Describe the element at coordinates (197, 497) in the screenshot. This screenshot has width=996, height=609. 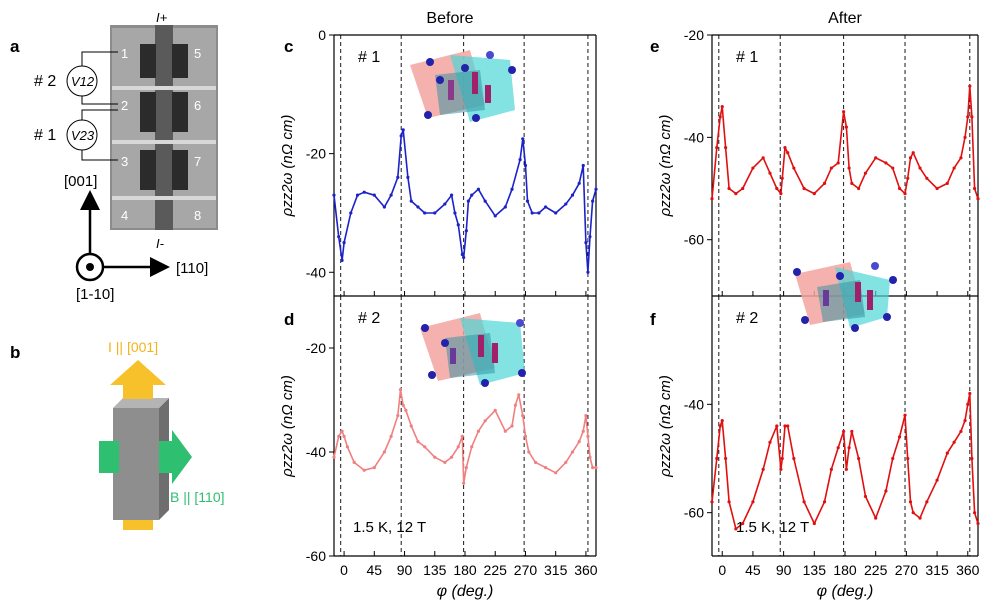
I see `field-direction-label: B || [110]` at that location.